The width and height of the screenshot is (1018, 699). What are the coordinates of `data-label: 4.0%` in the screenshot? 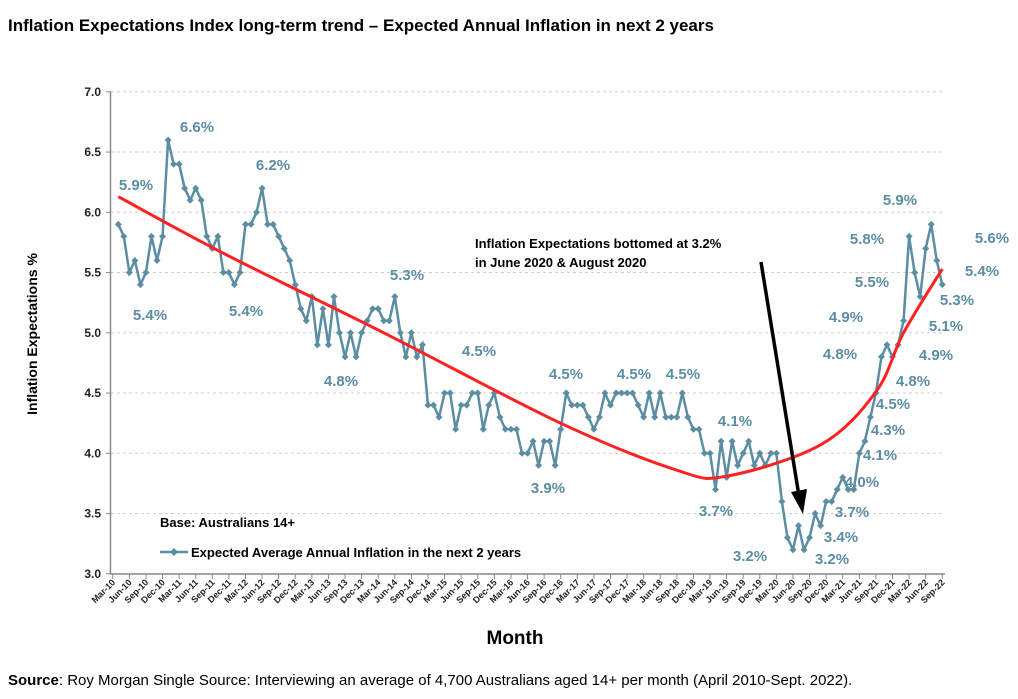 It's located at (862, 482).